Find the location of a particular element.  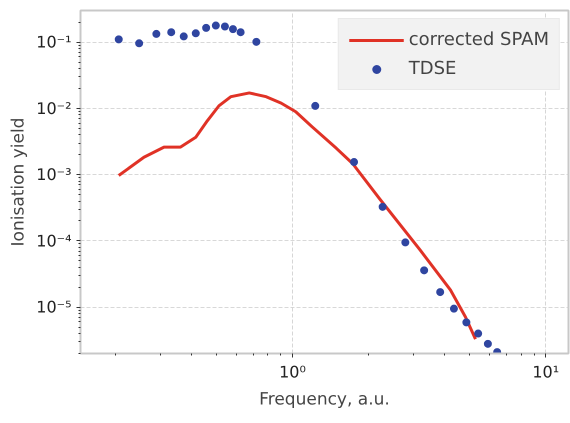

x-tick-label: 10⁰ is located at coordinates (292, 372).